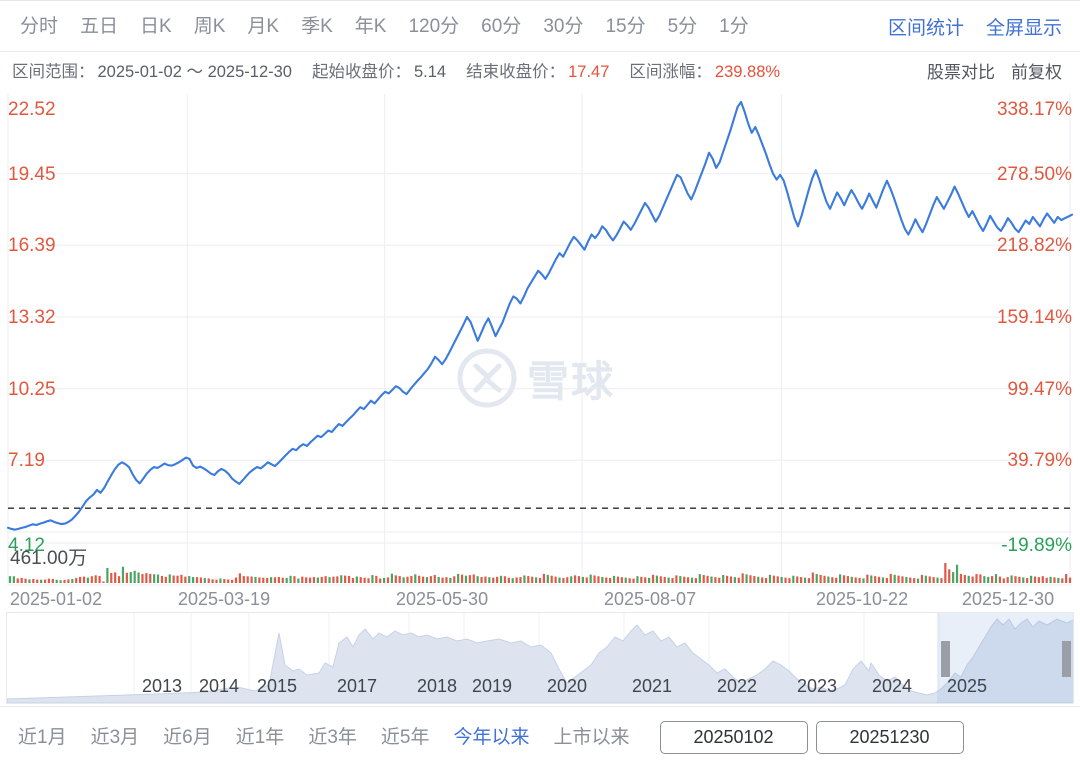 The image size is (1080, 767). Describe the element at coordinates (540, 736) in the screenshot. I see `range-toolbar: 近1月 近3月 近6月 近1年 近3年 近5年 今年以来 上市以来` at that location.